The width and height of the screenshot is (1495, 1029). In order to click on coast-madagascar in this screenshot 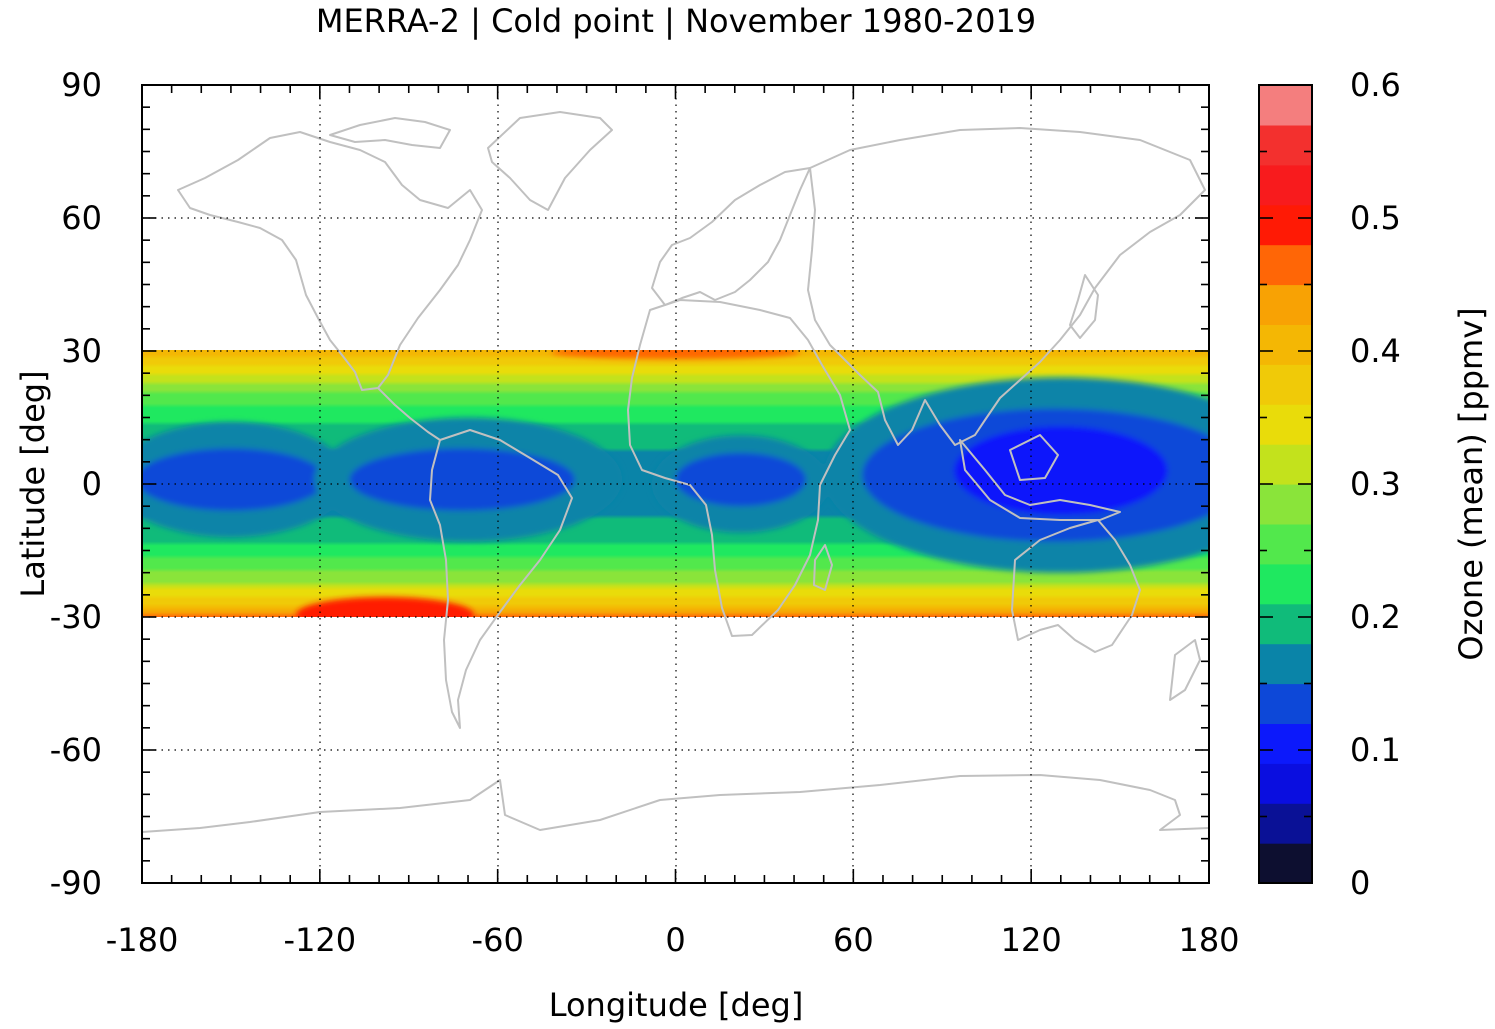, I will do `click(823, 567)`.